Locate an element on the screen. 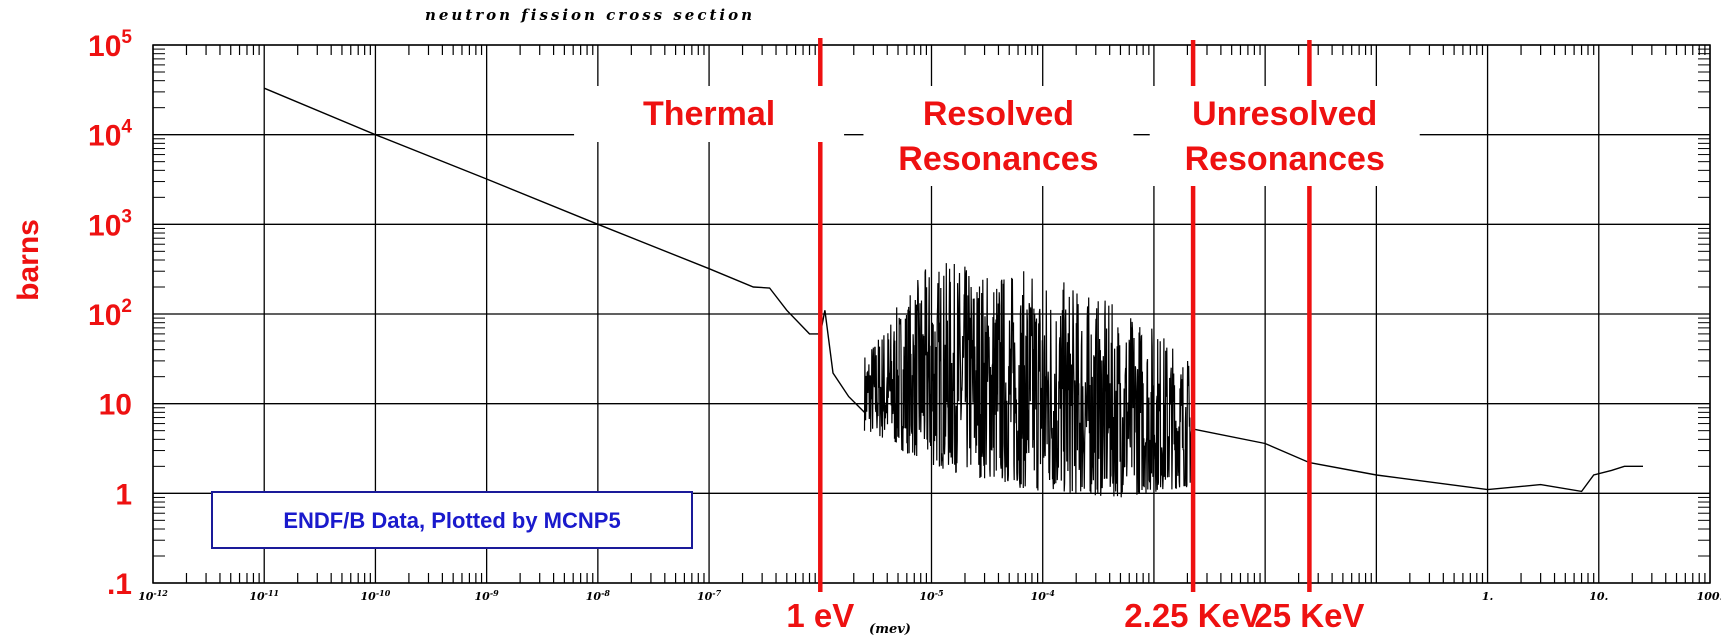  x-axis-label: (mev) is located at coordinates (890, 629).